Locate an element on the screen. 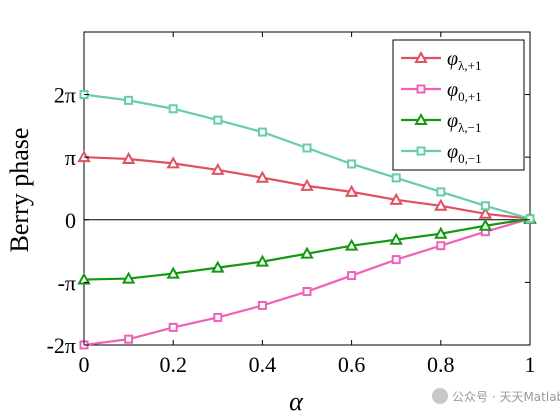  x-tick-label: 1 is located at coordinates (530, 364).